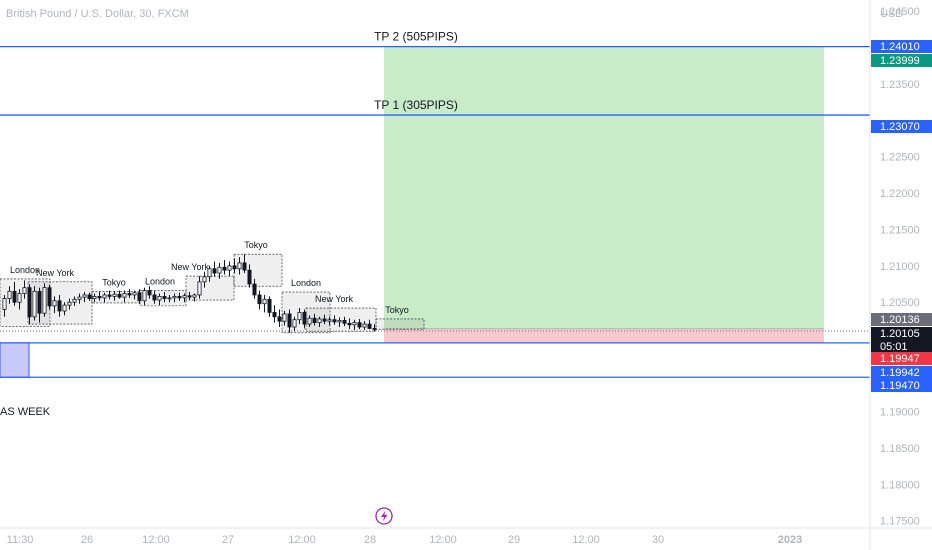 This screenshot has height=550, width=932. What do you see at coordinates (20, 540) in the screenshot?
I see `time-tick-label: 11:30` at bounding box center [20, 540].